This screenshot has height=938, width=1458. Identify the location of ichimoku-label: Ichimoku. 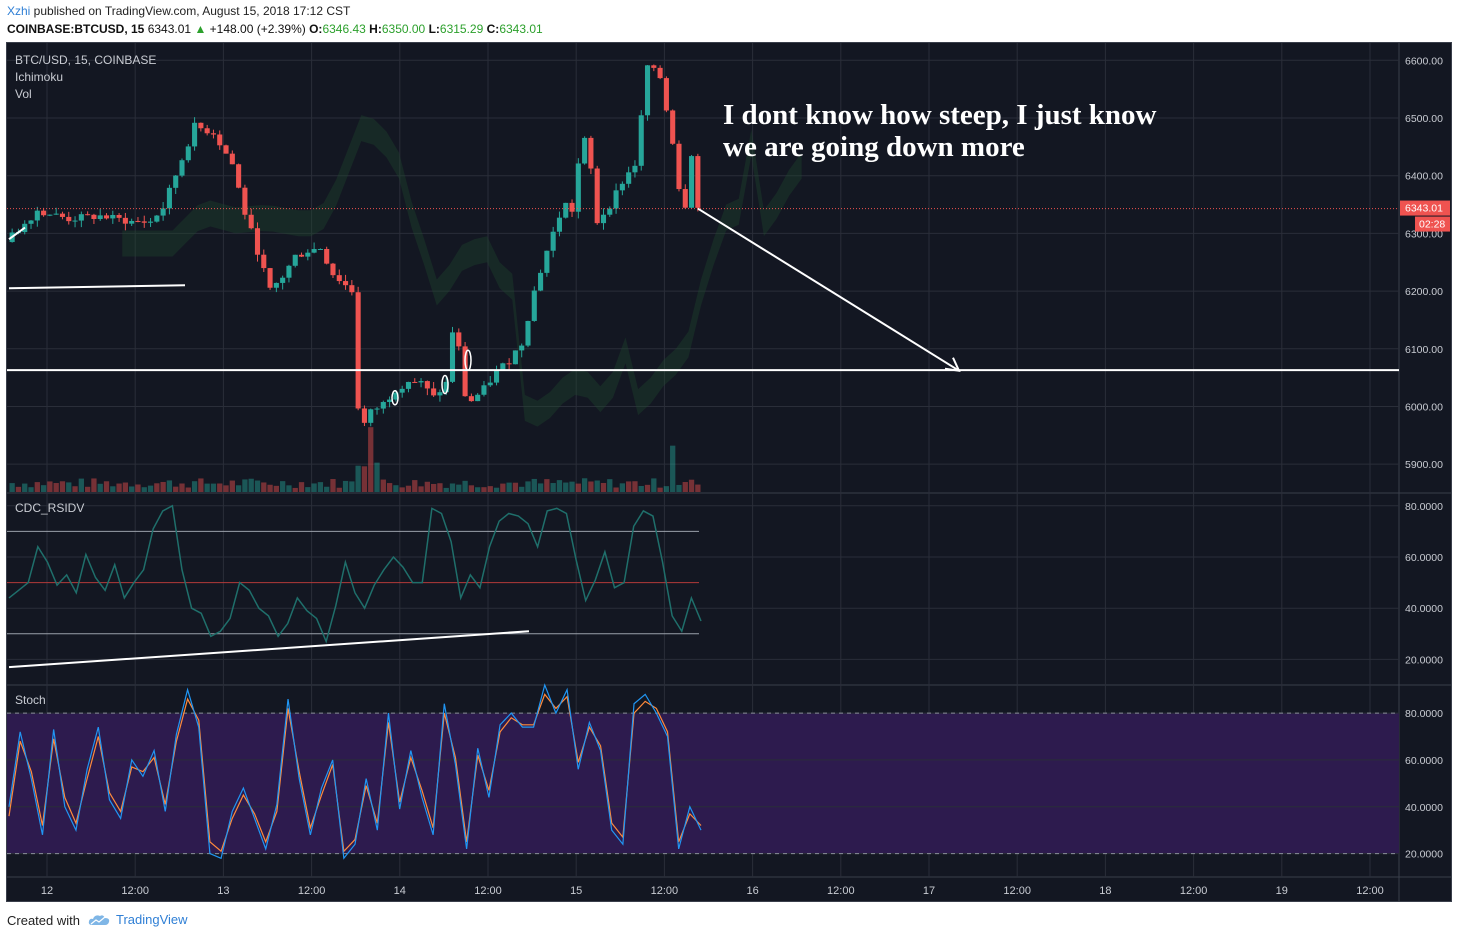
(39, 77).